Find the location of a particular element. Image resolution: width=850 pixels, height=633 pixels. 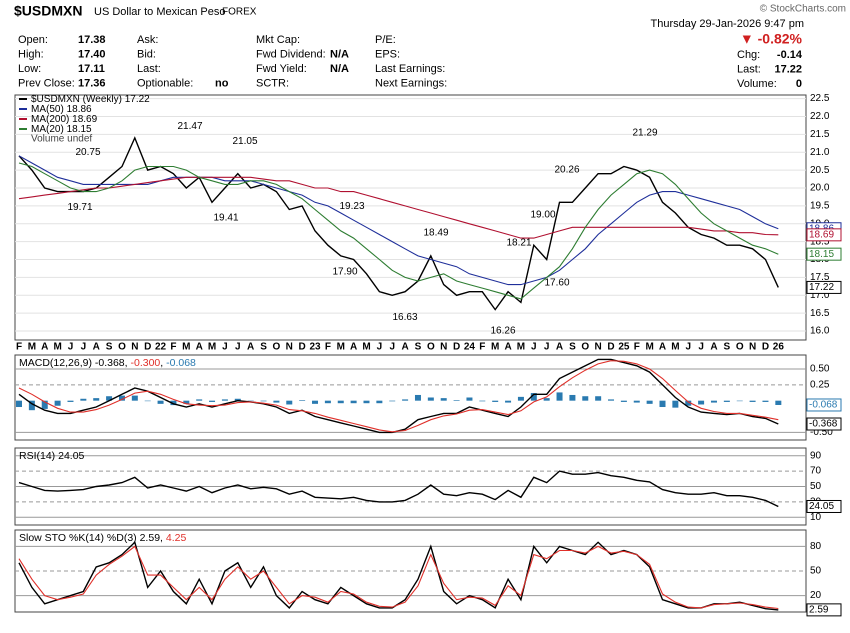

last-value-label: 24.05 is located at coordinates (821, 506).